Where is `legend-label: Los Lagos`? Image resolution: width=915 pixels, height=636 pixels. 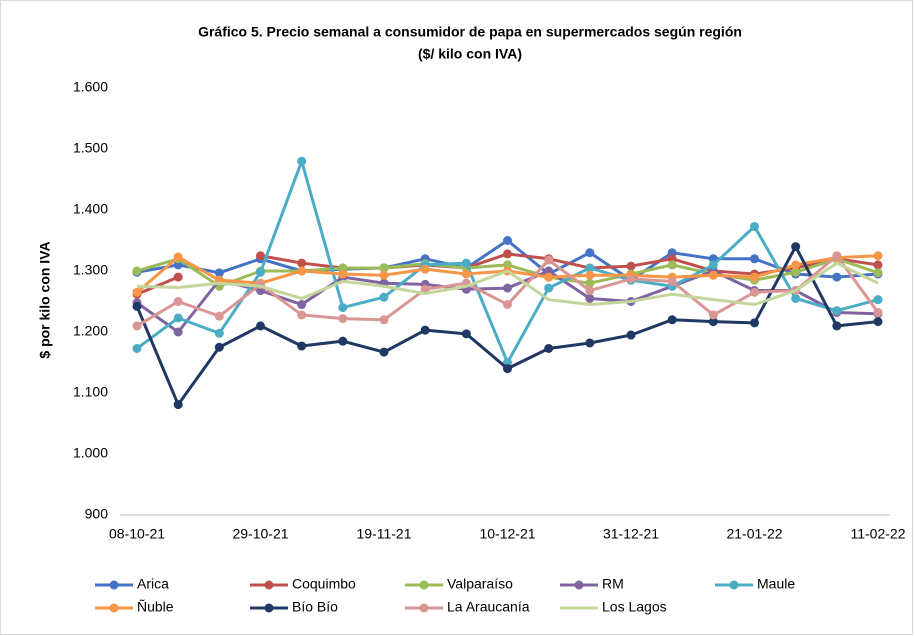 legend-label: Los Lagos is located at coordinates (634, 607).